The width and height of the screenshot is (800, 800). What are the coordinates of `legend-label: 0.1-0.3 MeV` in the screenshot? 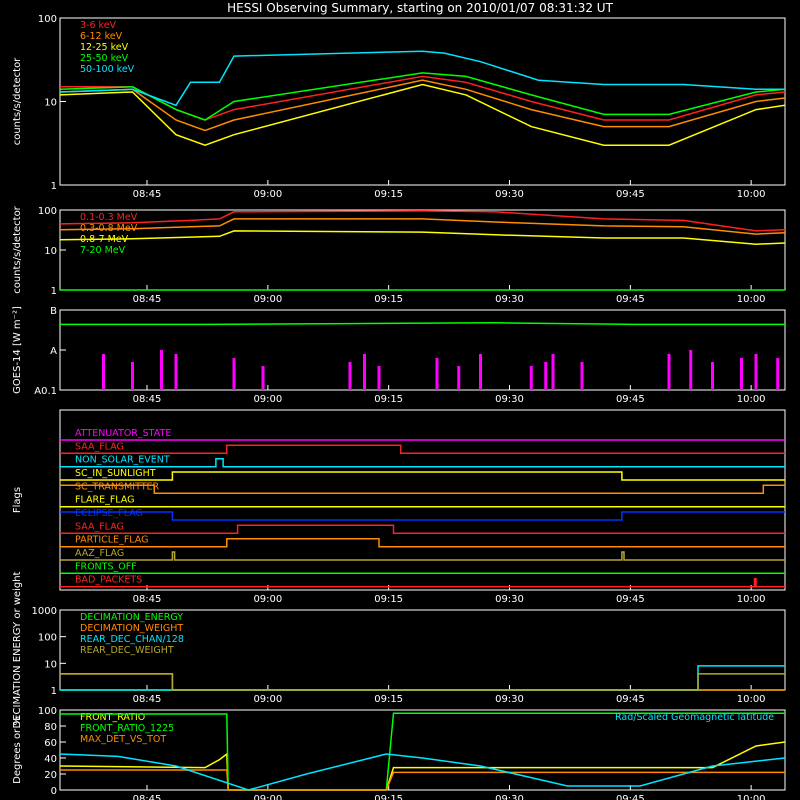 It's located at (109, 217).